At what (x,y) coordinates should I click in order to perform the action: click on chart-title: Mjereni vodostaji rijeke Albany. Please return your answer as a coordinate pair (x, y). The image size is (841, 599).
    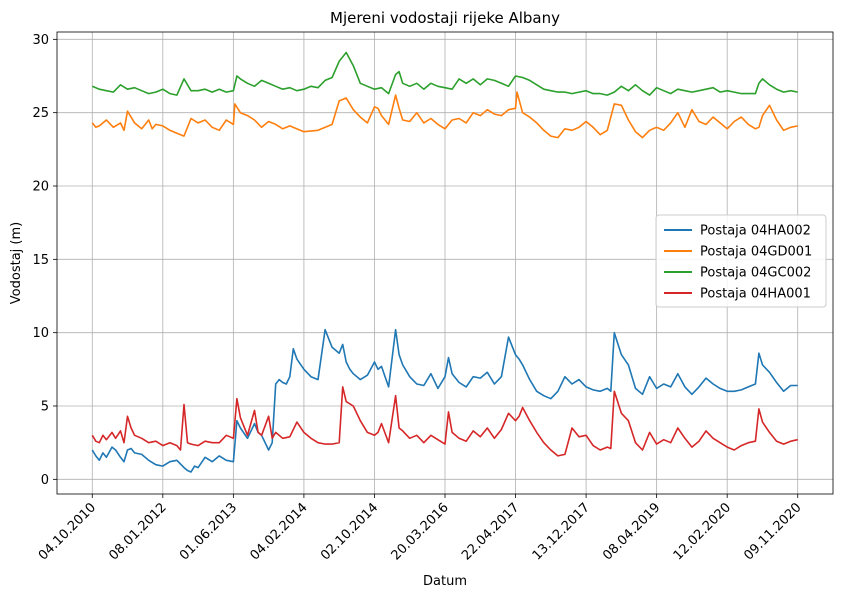
    Looking at the image, I should click on (445, 18).